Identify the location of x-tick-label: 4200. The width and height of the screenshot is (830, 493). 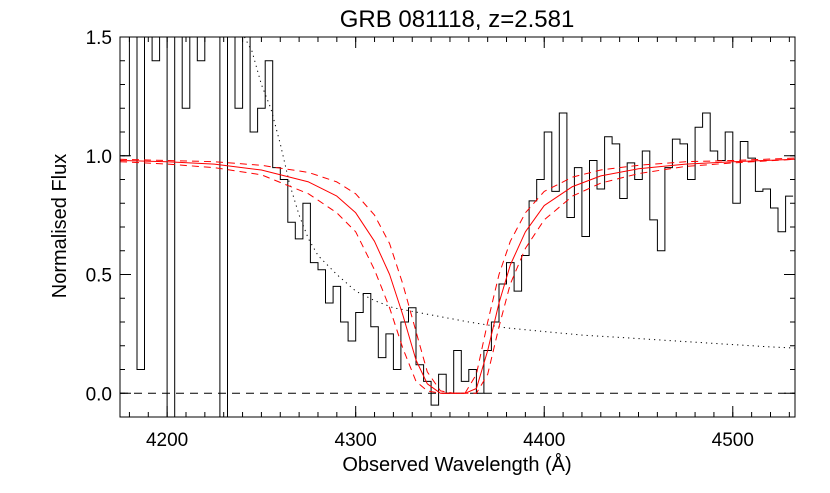
(167, 440).